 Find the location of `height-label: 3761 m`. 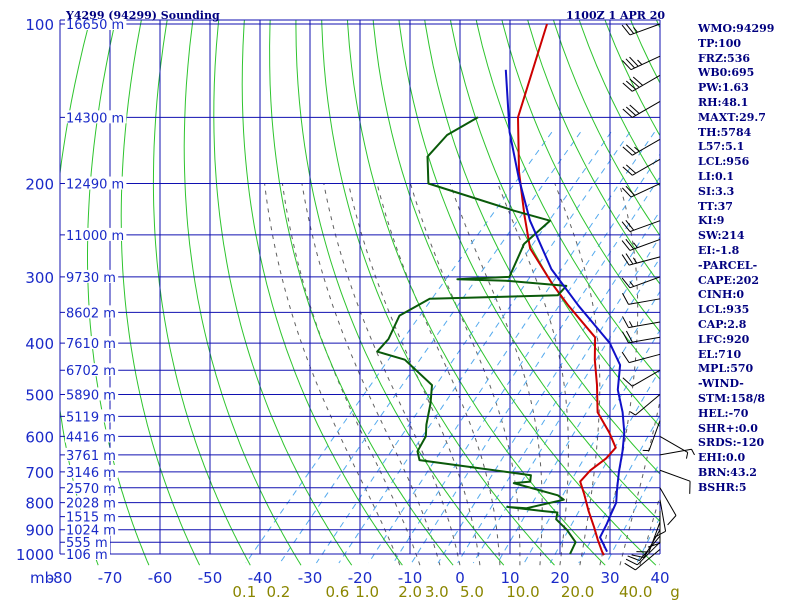

height-label: 3761 m is located at coordinates (91, 456).